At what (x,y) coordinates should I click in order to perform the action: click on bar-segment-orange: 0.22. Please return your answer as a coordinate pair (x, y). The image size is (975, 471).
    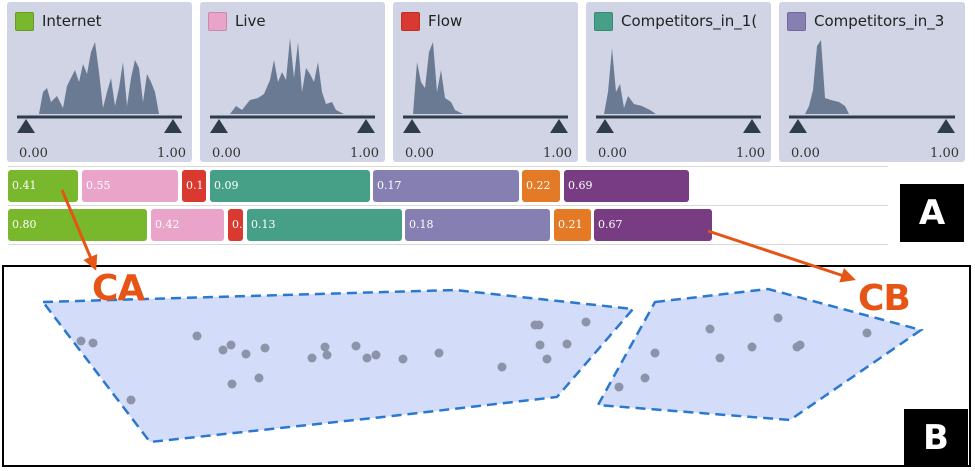
    Looking at the image, I should click on (541, 186).